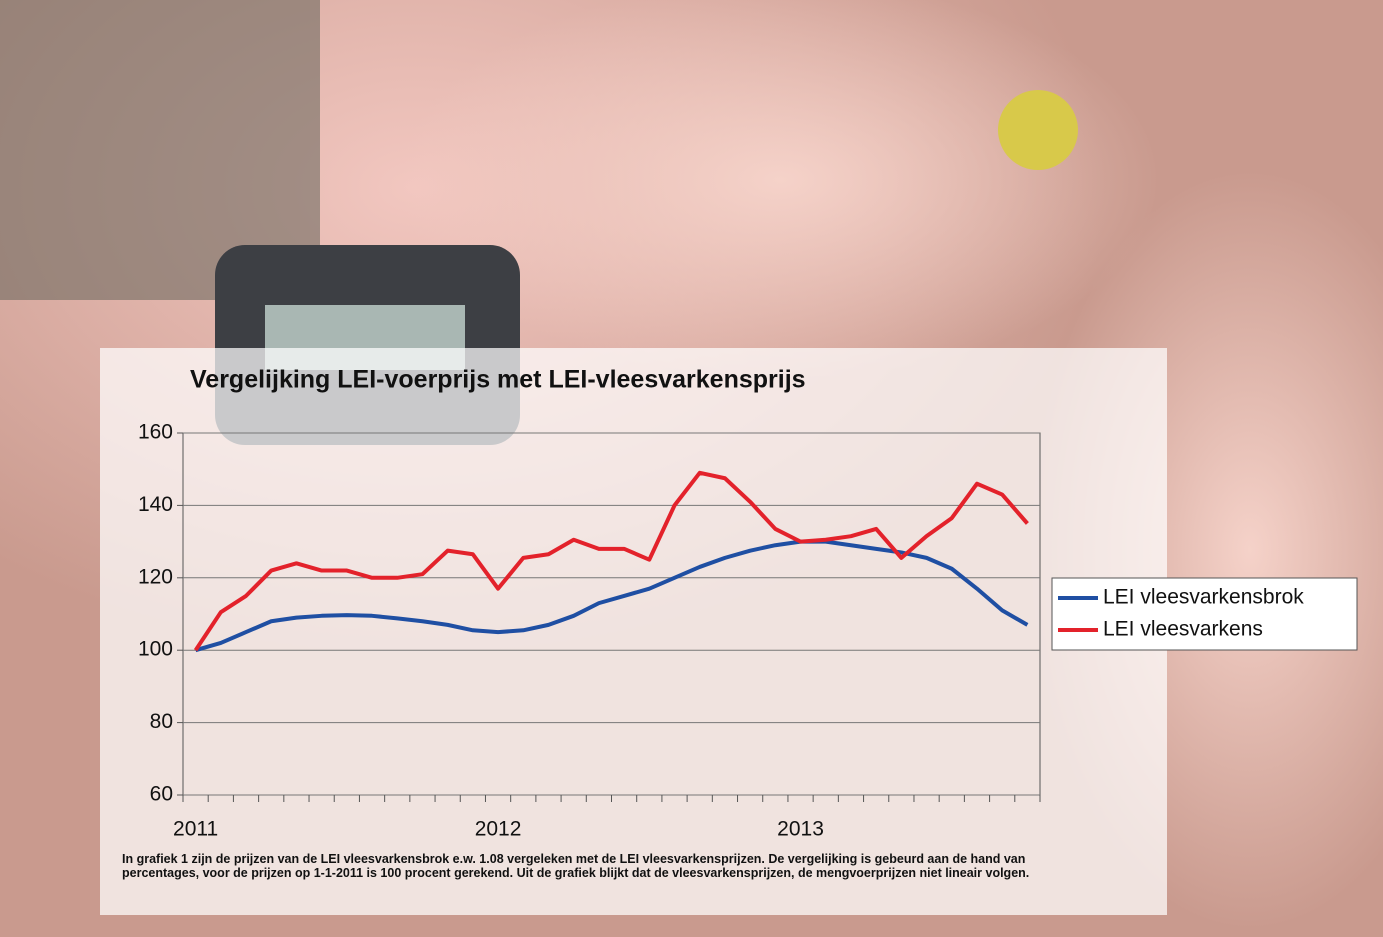 This screenshot has width=1383, height=937. What do you see at coordinates (155, 504) in the screenshot?
I see `y-tick-label: 140` at bounding box center [155, 504].